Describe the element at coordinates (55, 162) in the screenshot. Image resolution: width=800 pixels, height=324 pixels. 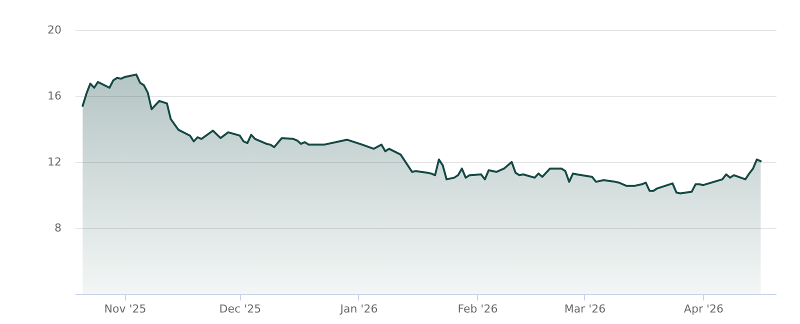
I see `y-tick-label: 12` at that location.